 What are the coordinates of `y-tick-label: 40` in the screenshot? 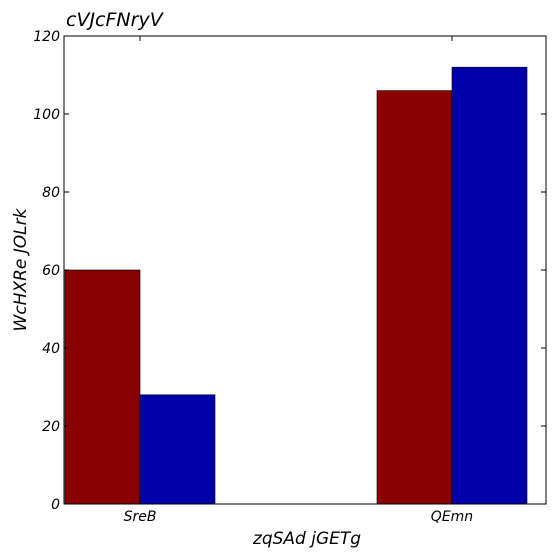 It's located at (51, 349).